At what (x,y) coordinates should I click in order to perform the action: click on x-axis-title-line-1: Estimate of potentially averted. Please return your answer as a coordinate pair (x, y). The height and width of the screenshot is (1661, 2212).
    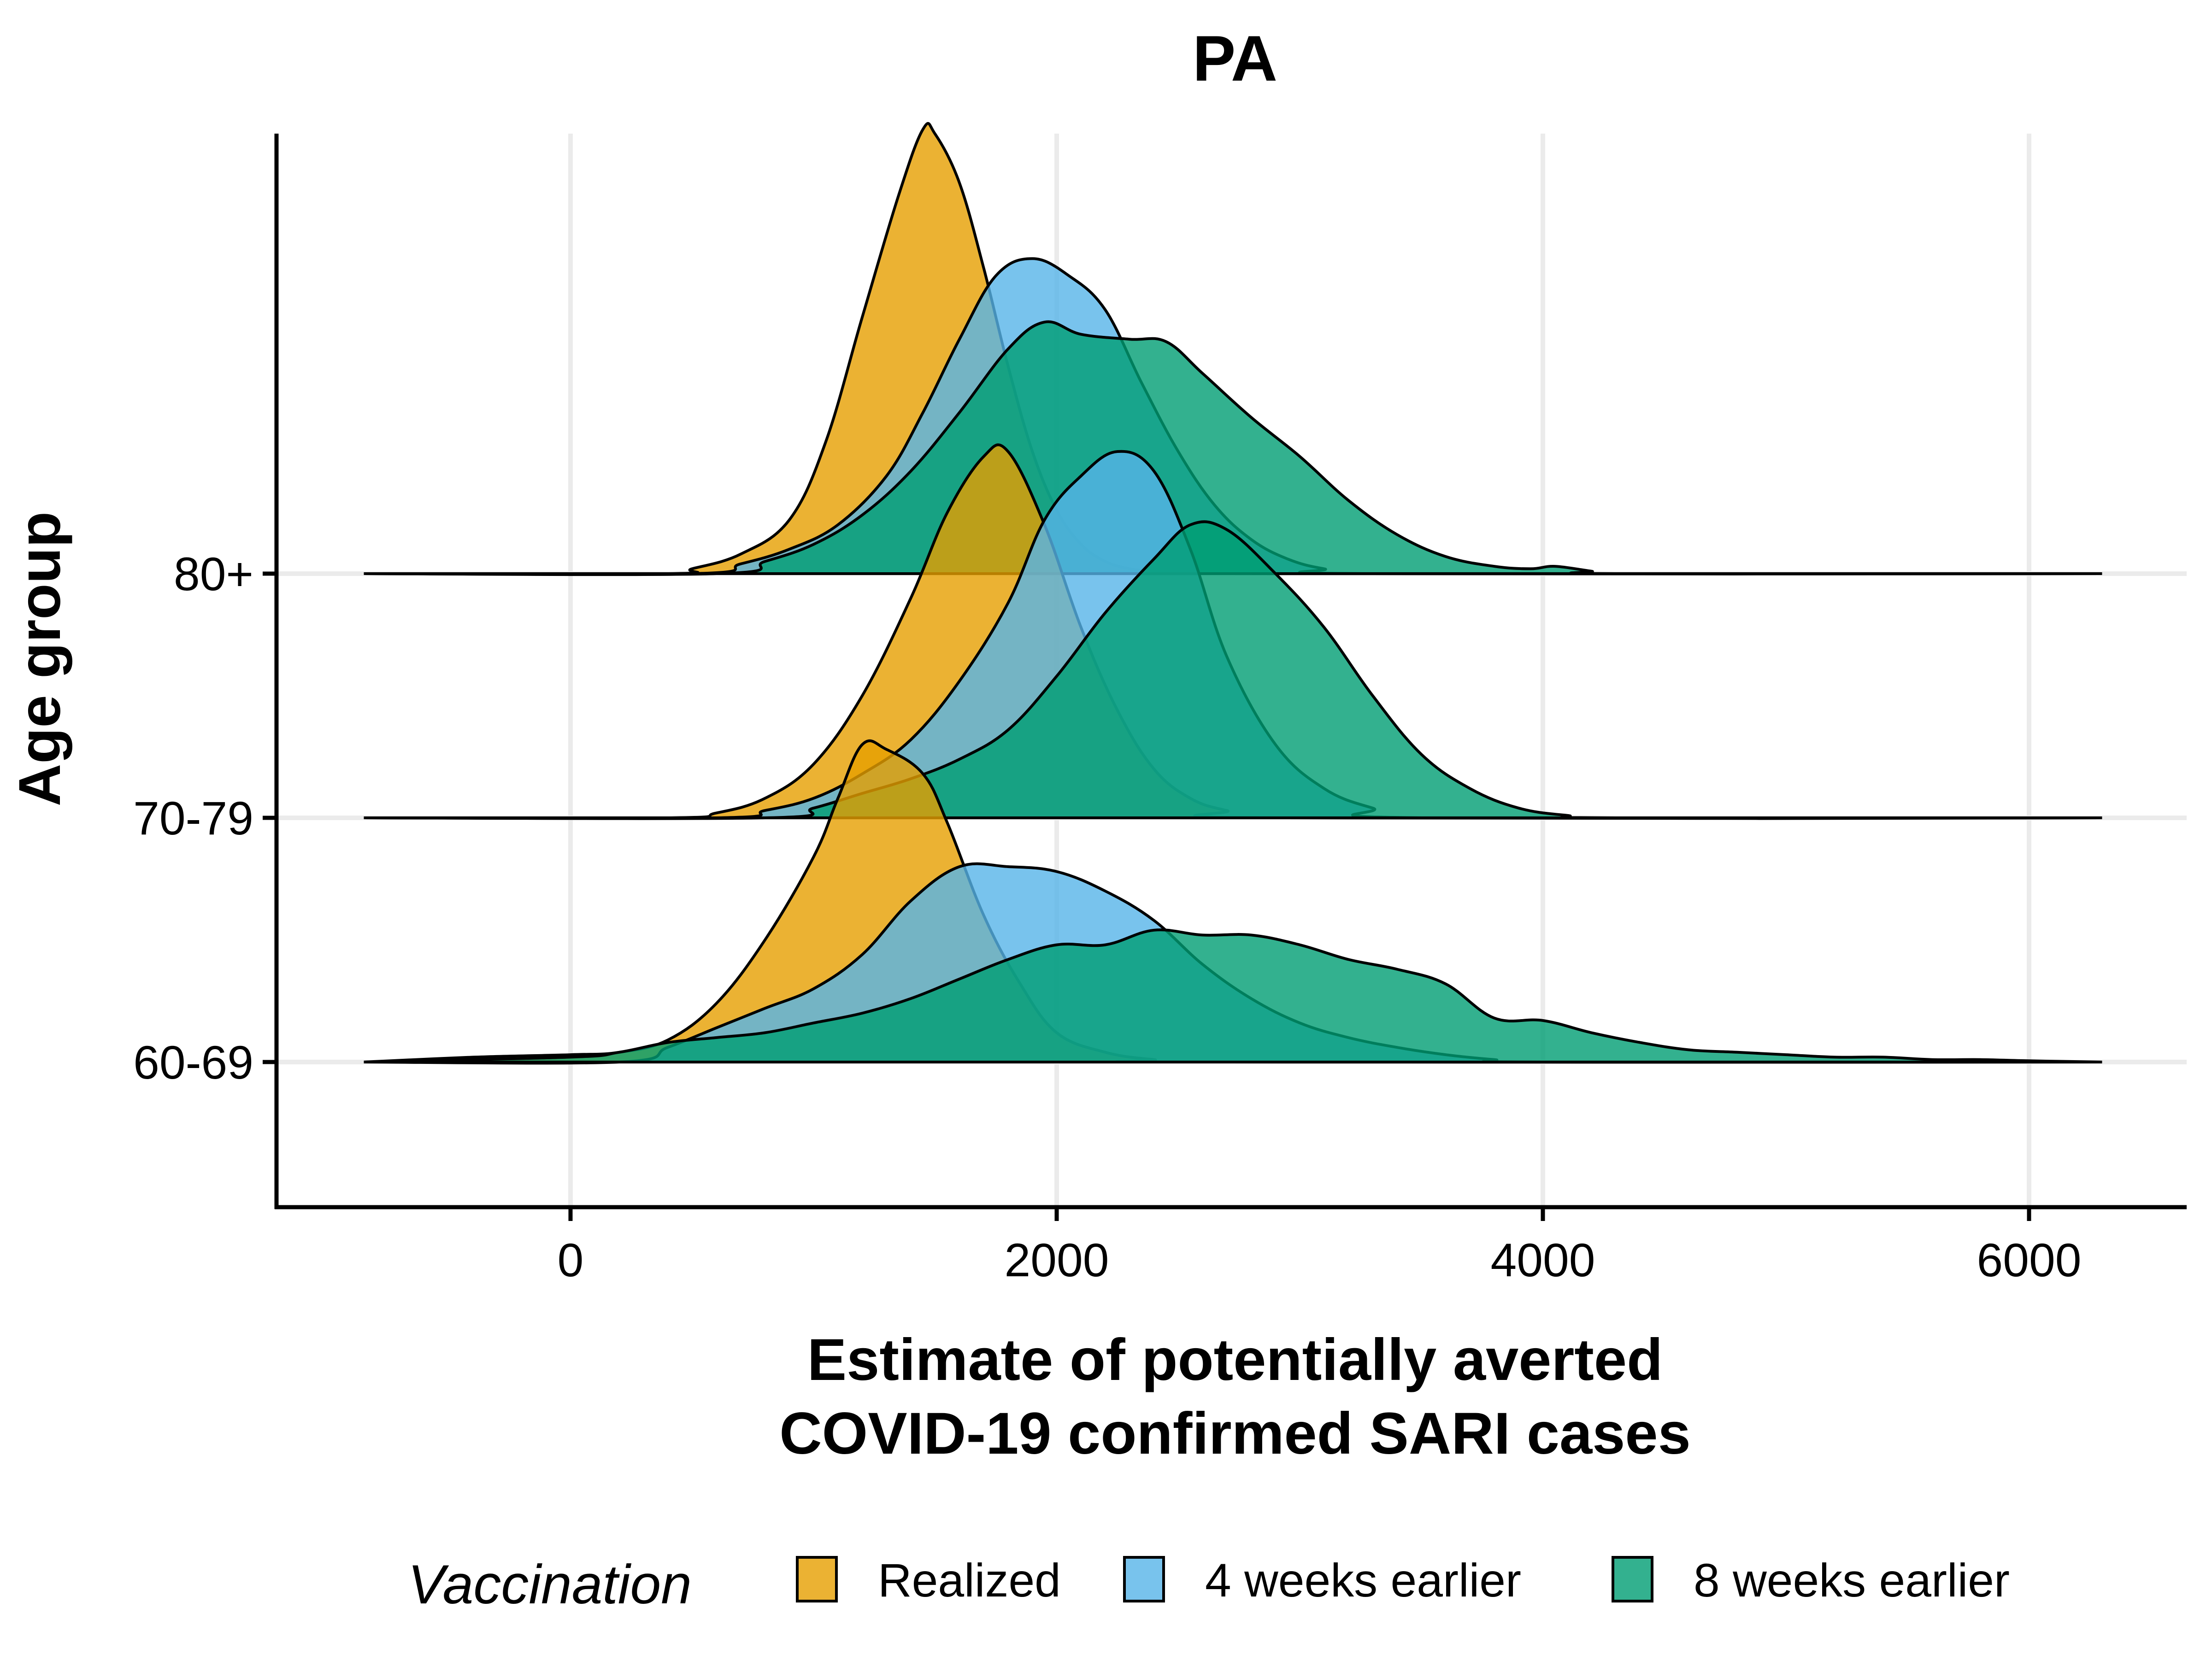
    Looking at the image, I should click on (1235, 1360).